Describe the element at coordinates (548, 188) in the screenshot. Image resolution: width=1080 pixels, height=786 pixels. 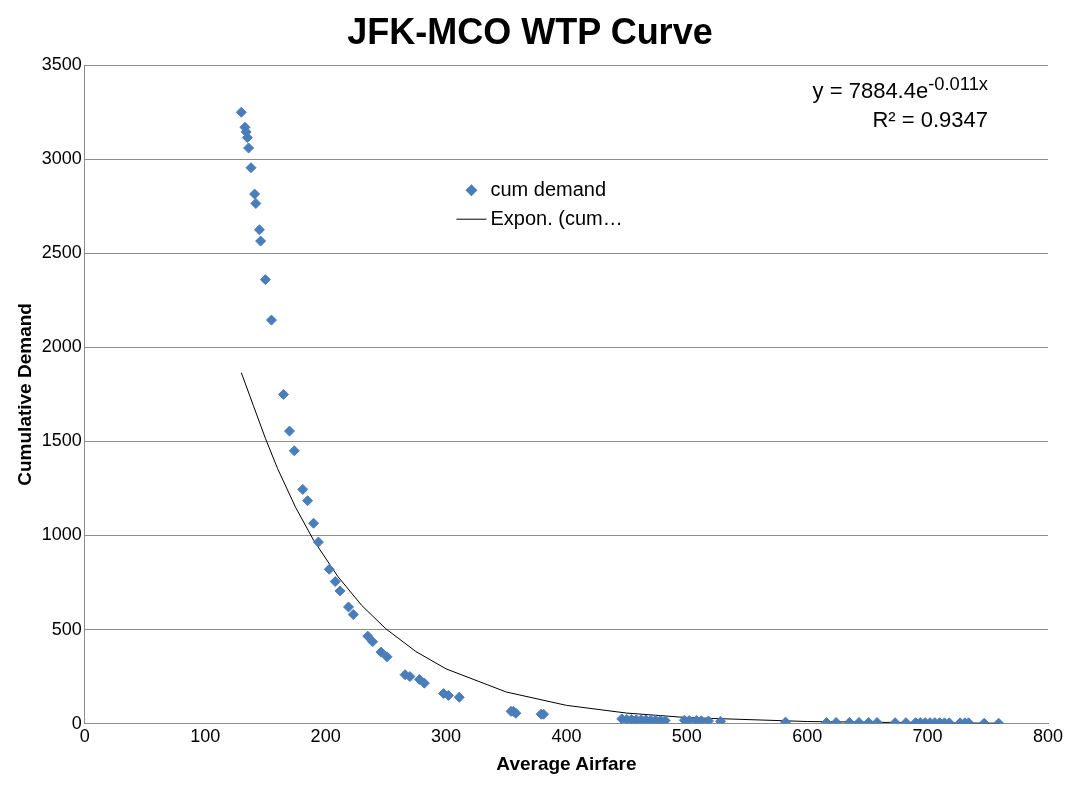
I see `legend-label: cum demand` at that location.